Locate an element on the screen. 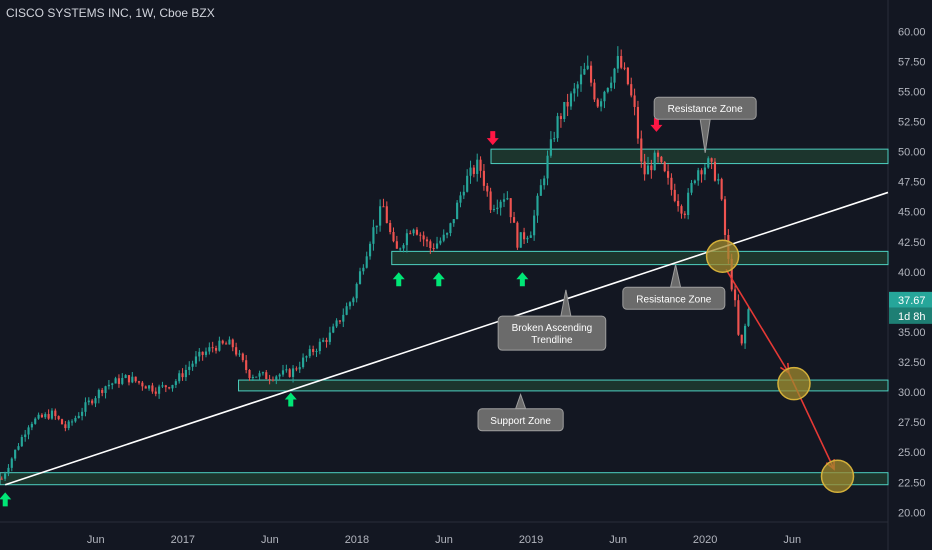 This screenshot has height=550, width=932. y-tick-label: 22.50 is located at coordinates (912, 483).